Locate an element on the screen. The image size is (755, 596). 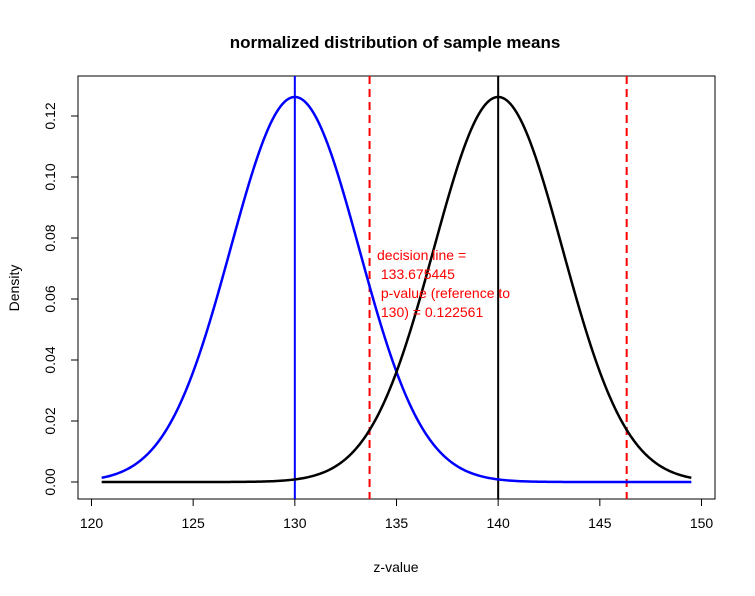
y-tick-label: 0.08 is located at coordinates (50, 237).